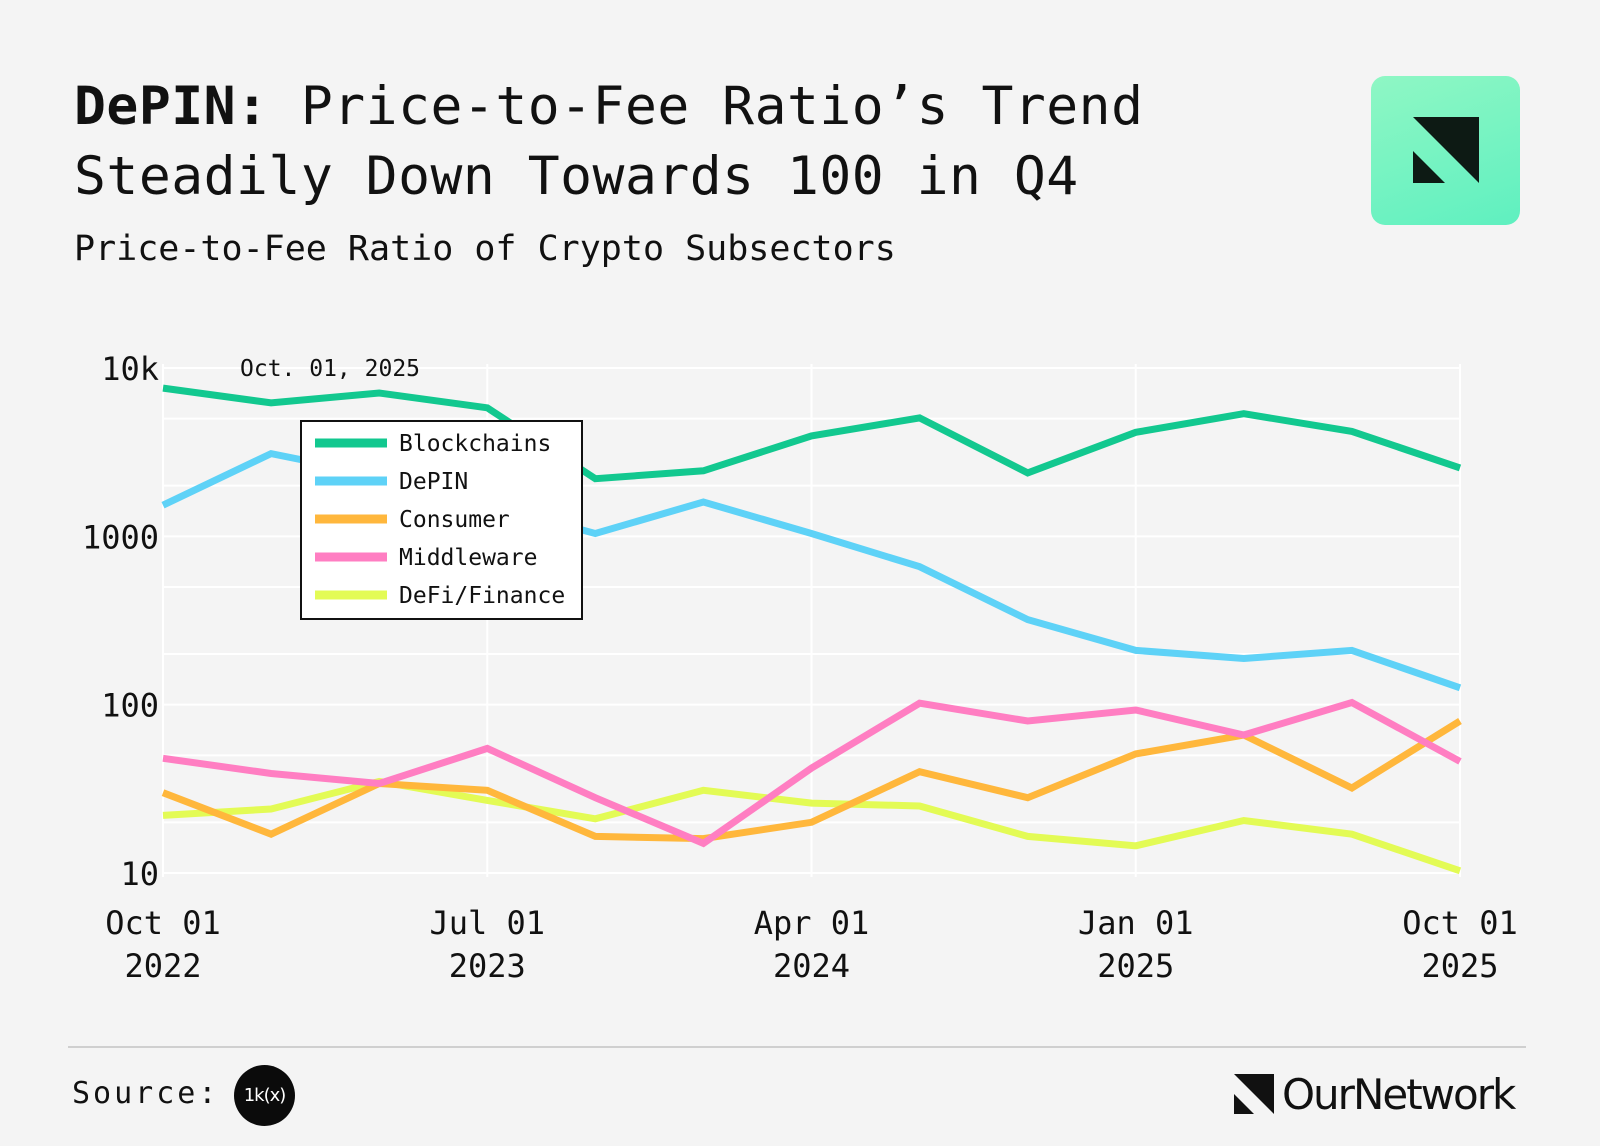 The height and width of the screenshot is (1146, 1600). I want to click on chart-subtitle: Price-to-Fee Ratio of Crypto Subsectors, so click(485, 249).